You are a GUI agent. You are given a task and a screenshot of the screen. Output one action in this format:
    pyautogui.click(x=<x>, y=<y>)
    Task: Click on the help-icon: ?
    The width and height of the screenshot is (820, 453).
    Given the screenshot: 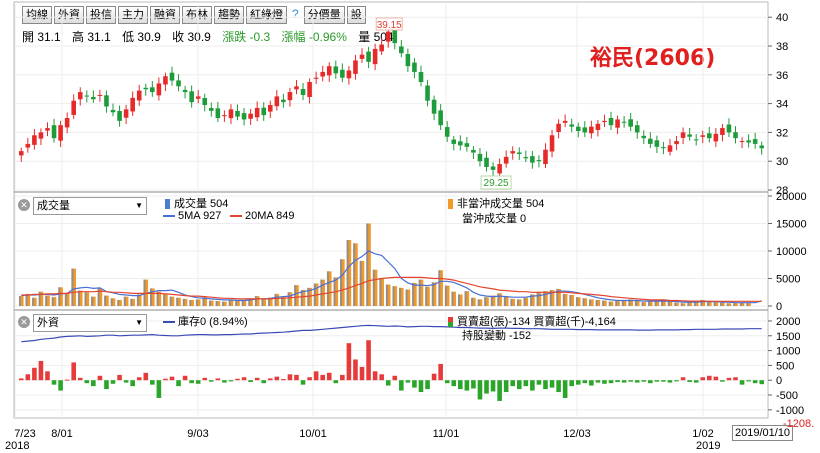 What is the action you would take?
    pyautogui.click(x=295, y=14)
    